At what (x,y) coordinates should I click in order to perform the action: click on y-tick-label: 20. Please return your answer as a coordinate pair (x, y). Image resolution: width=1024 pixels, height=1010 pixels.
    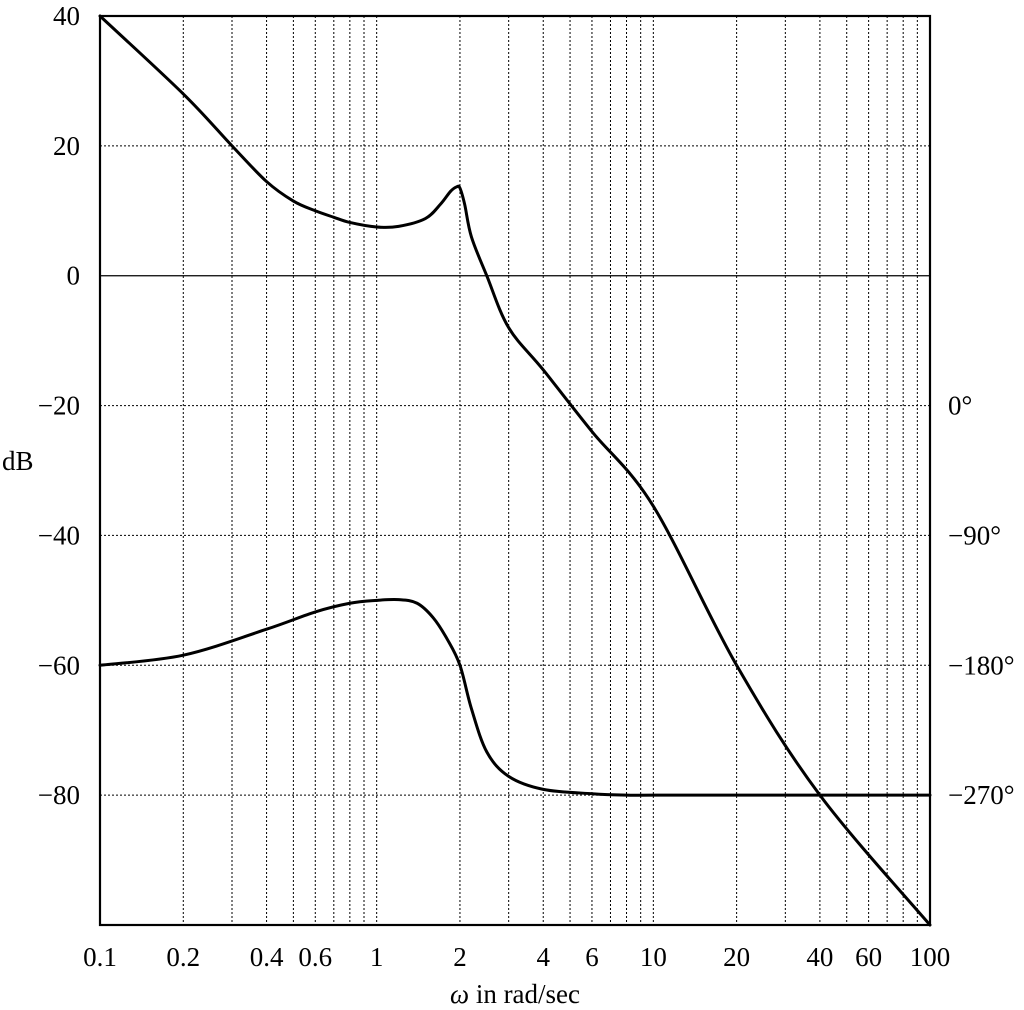
    Looking at the image, I should click on (66, 146).